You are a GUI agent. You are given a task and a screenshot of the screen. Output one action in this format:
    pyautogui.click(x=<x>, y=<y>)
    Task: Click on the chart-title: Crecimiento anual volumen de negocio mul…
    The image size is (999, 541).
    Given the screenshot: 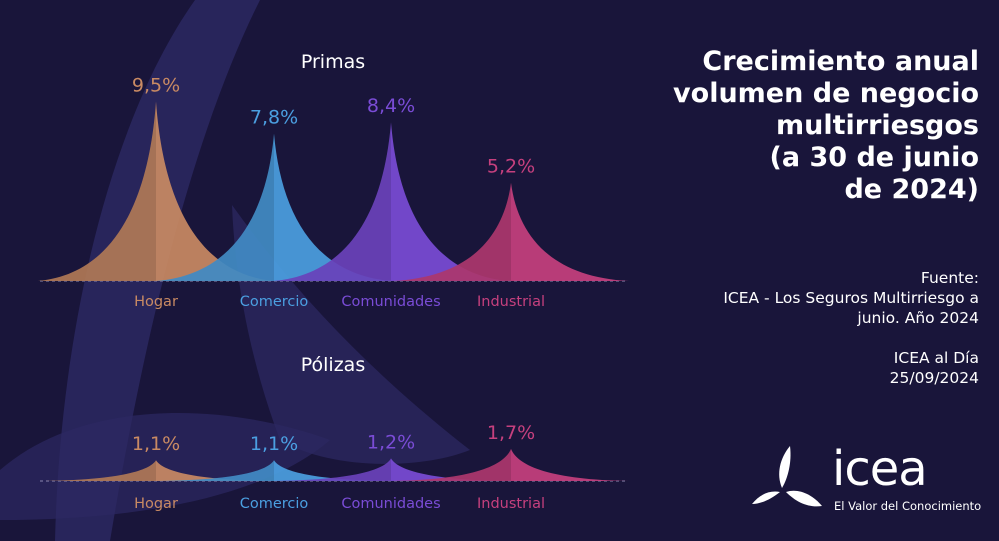 What is the action you would take?
    pyautogui.click(x=799, y=126)
    